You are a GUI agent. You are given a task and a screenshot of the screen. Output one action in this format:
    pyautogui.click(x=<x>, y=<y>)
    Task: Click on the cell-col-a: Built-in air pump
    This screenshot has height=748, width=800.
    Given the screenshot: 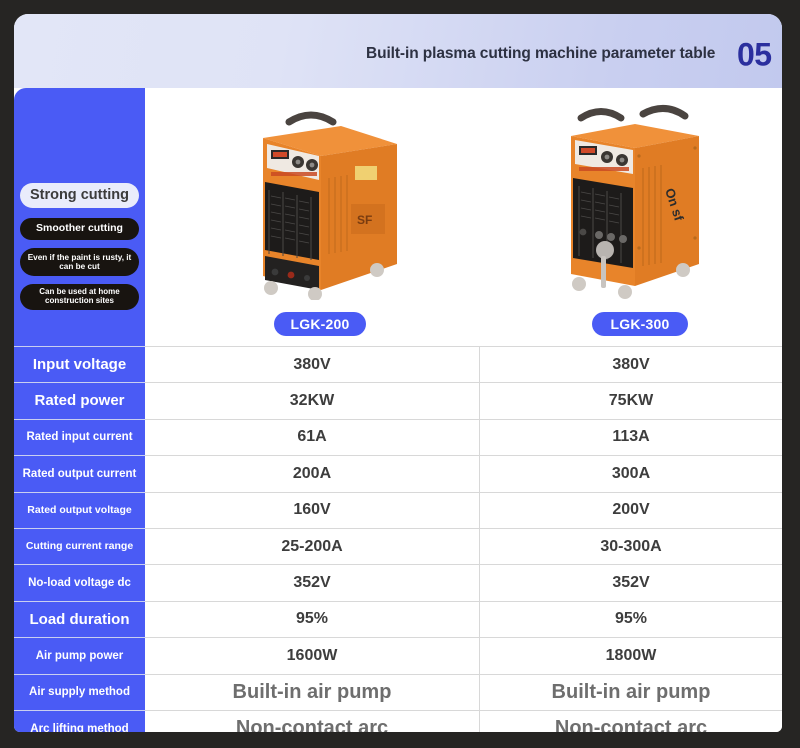 What is the action you would take?
    pyautogui.click(x=312, y=691)
    